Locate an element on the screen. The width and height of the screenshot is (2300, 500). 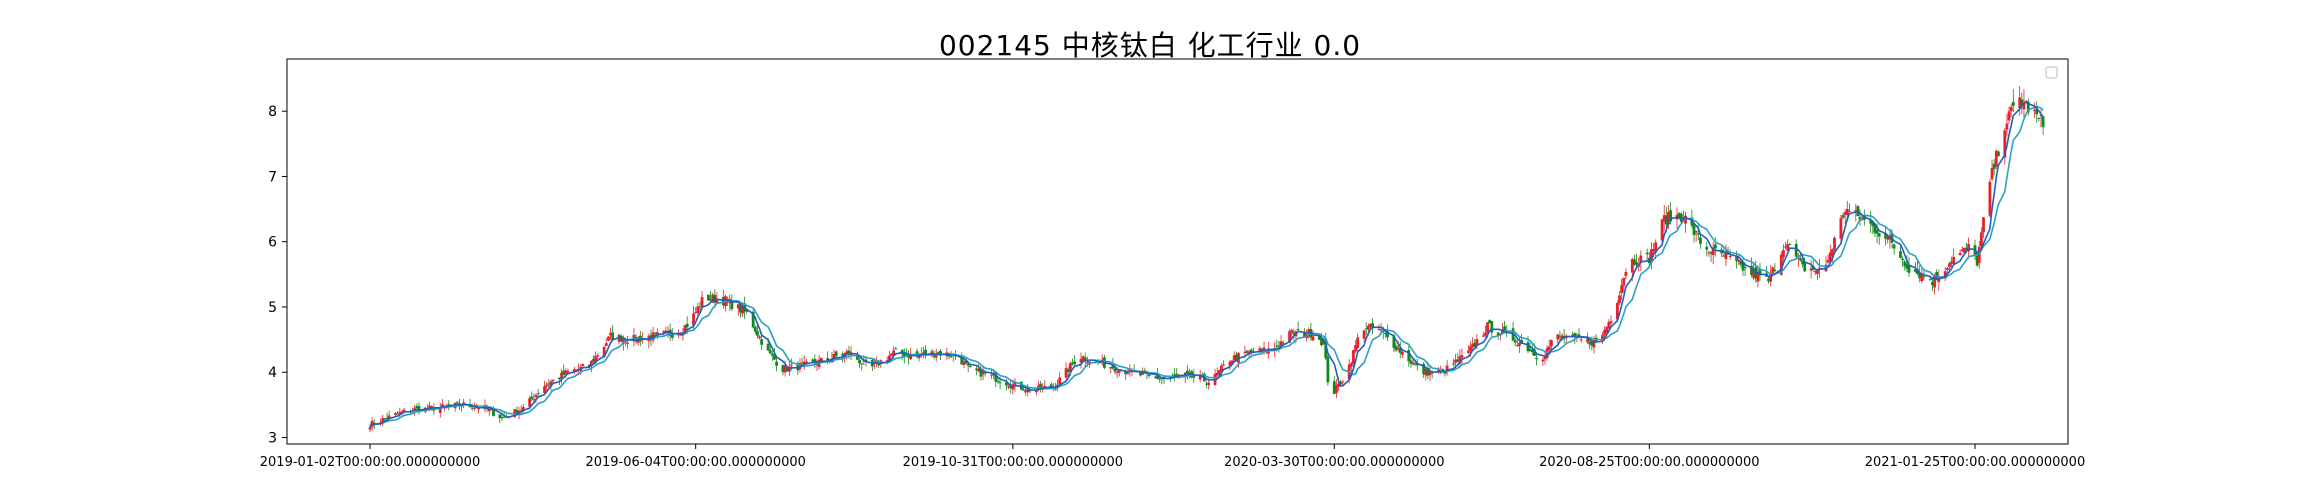
y-tick-label: 6 is located at coordinates (272, 243).